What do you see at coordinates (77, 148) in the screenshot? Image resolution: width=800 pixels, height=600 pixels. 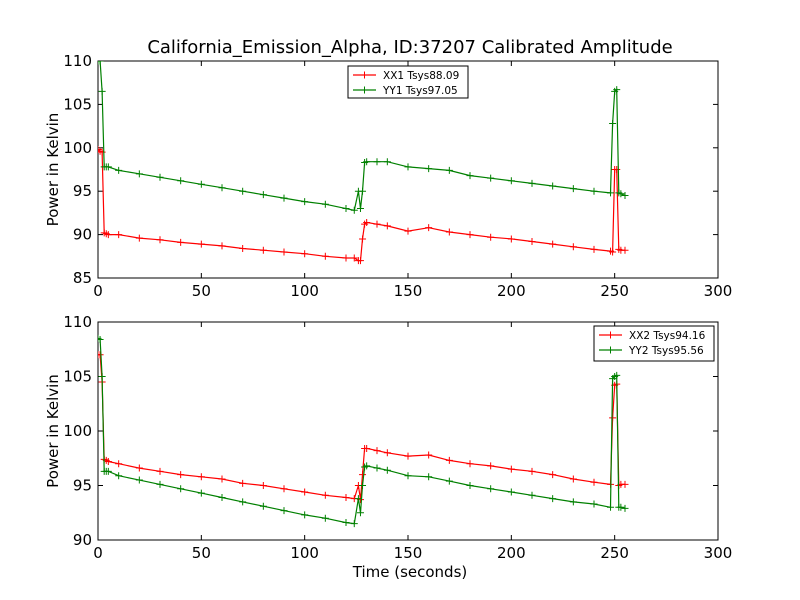 I see `y-tick-label: 100` at bounding box center [77, 148].